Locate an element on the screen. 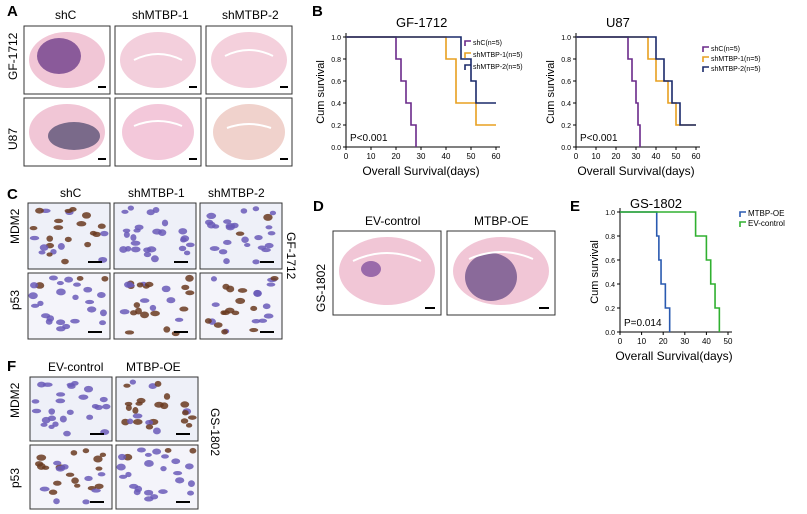 The image size is (807, 514). legend-entry: shC(n=5) is located at coordinates (725, 49).